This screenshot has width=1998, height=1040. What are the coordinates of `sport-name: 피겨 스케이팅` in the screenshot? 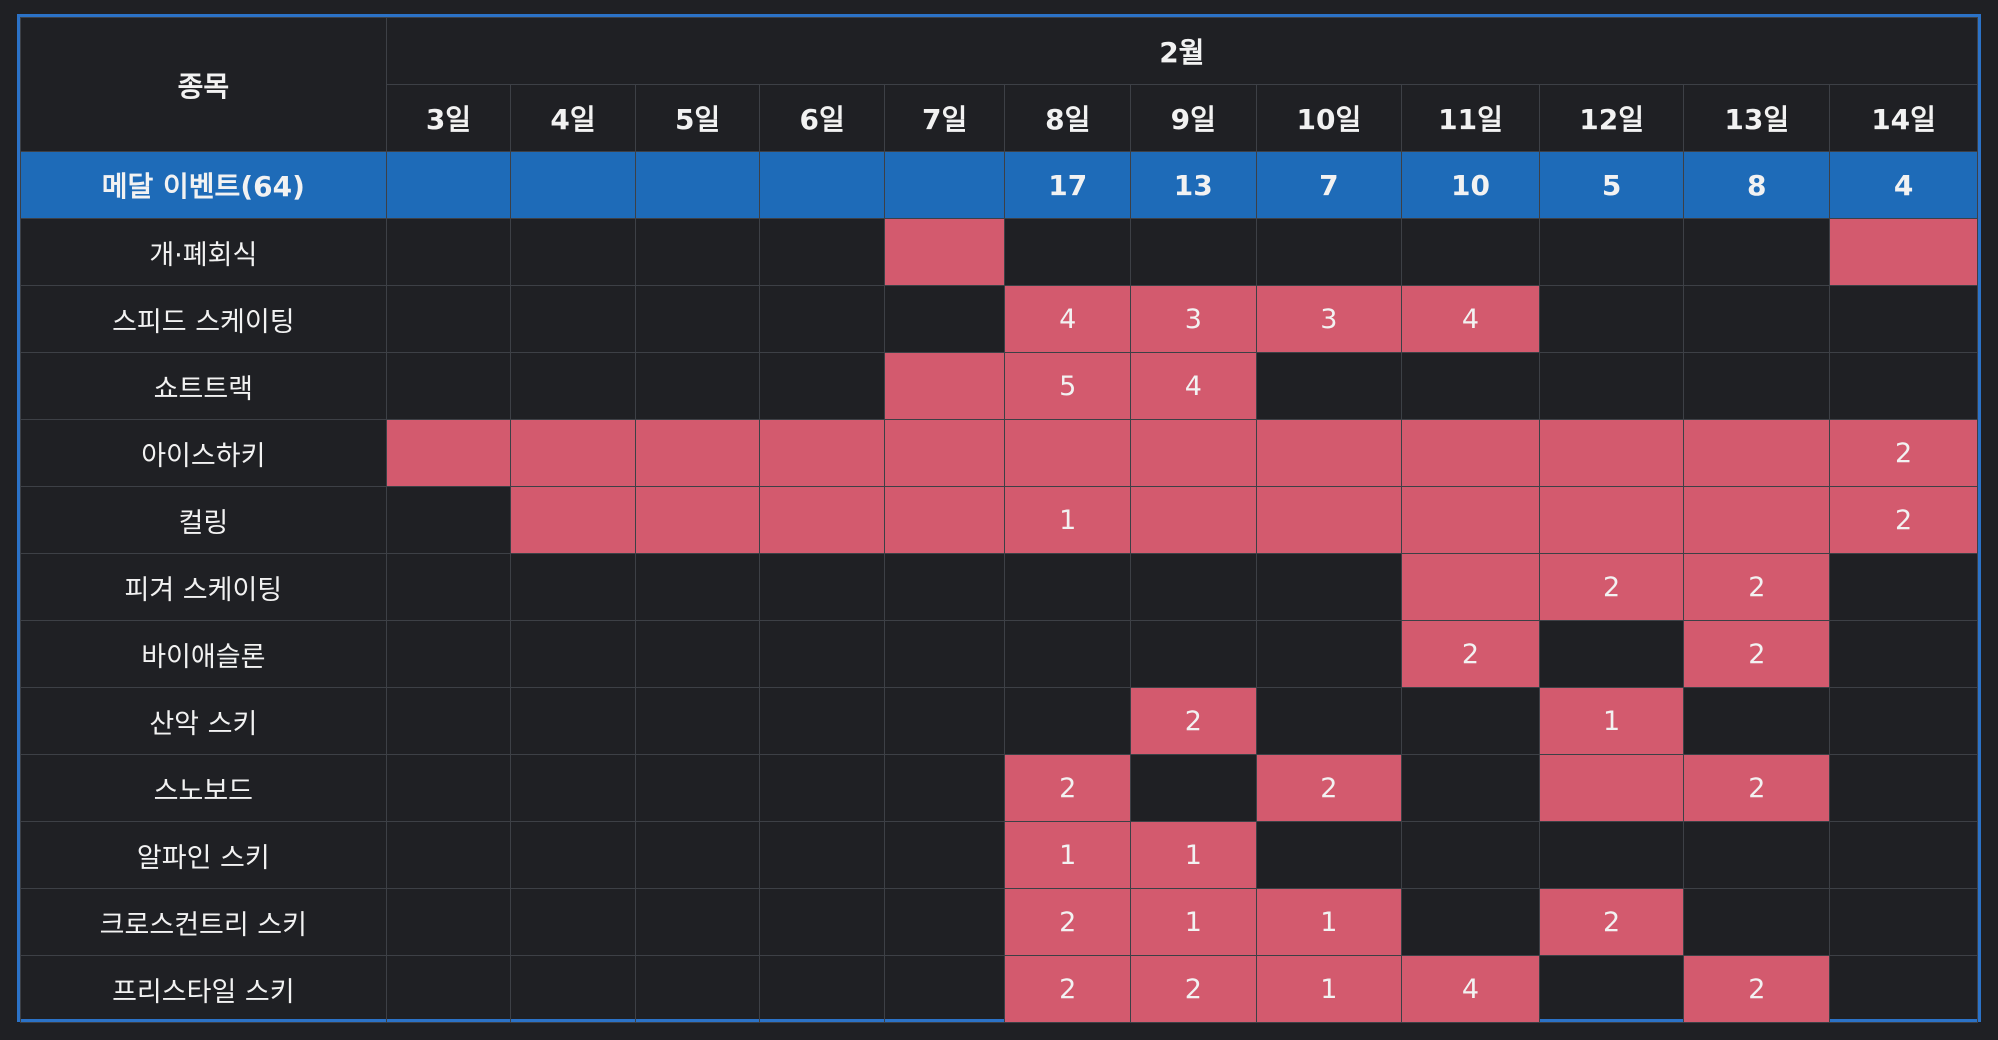 It's located at (203, 587).